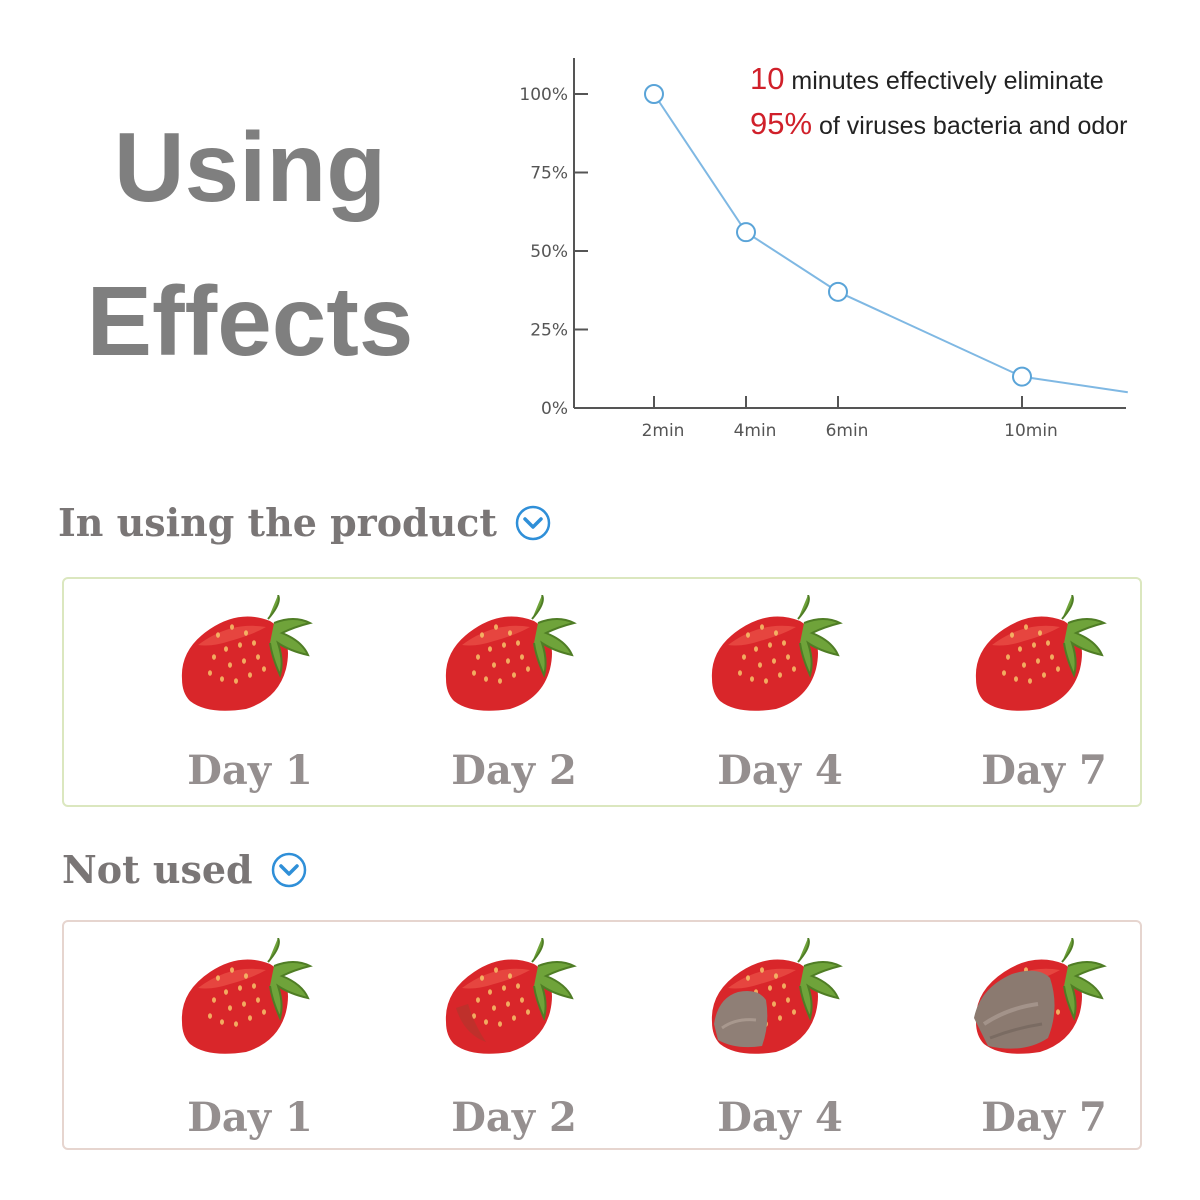 Image resolution: width=1200 pixels, height=1200 pixels. I want to click on claim-text-2: of viruses bacteria and odor, so click(969, 126).